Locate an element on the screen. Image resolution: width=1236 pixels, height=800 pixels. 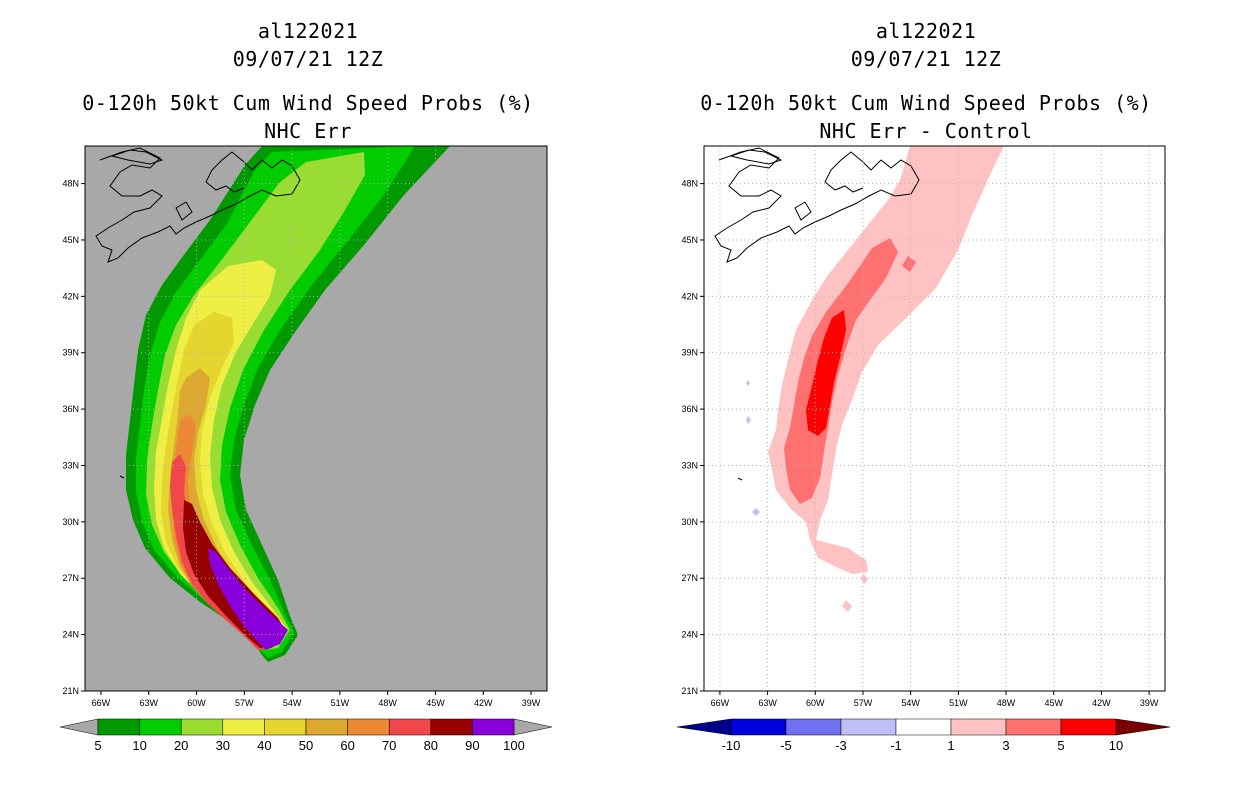
left-colorbar-label-0: 5 is located at coordinates (97, 745).